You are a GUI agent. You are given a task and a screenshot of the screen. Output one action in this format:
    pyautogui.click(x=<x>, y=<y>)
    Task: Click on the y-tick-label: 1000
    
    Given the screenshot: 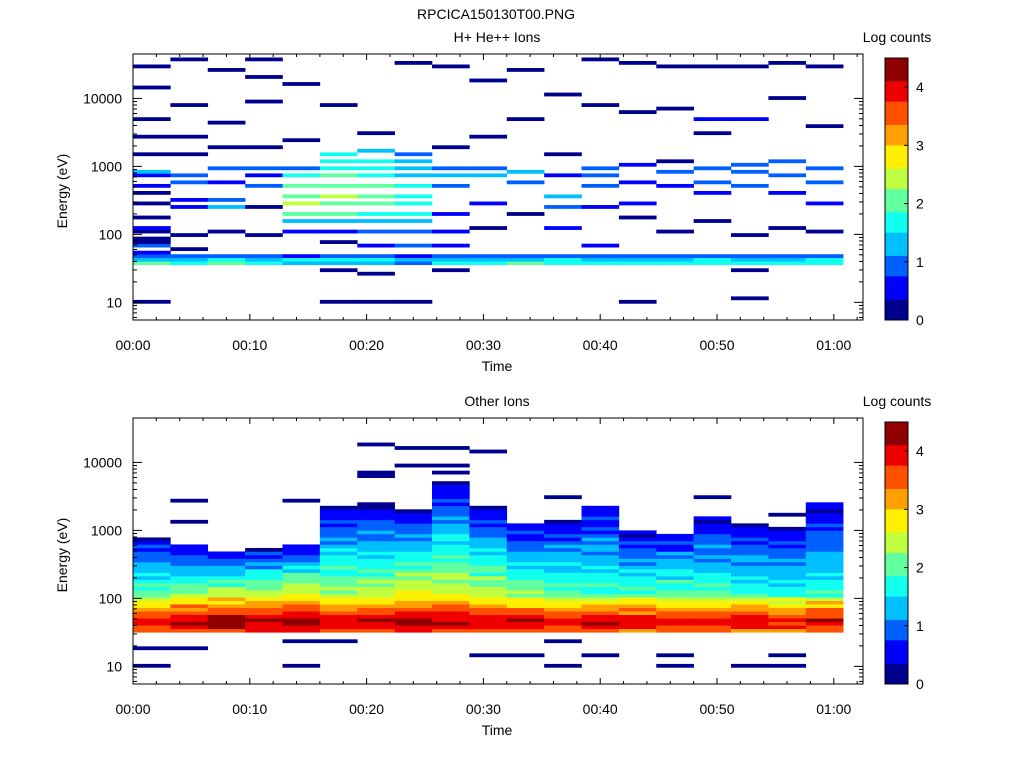 What is the action you would take?
    pyautogui.click(x=106, y=166)
    